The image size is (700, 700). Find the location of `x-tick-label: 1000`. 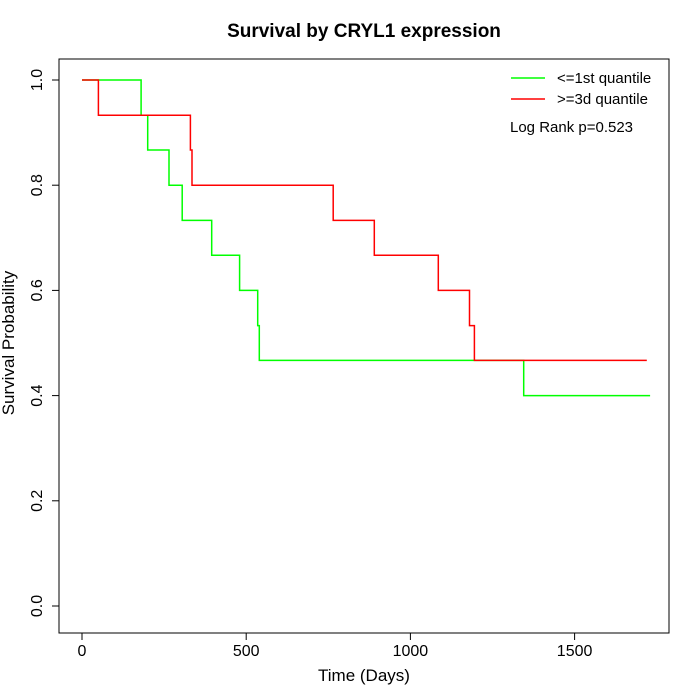

x-tick-label: 1000 is located at coordinates (411, 651).